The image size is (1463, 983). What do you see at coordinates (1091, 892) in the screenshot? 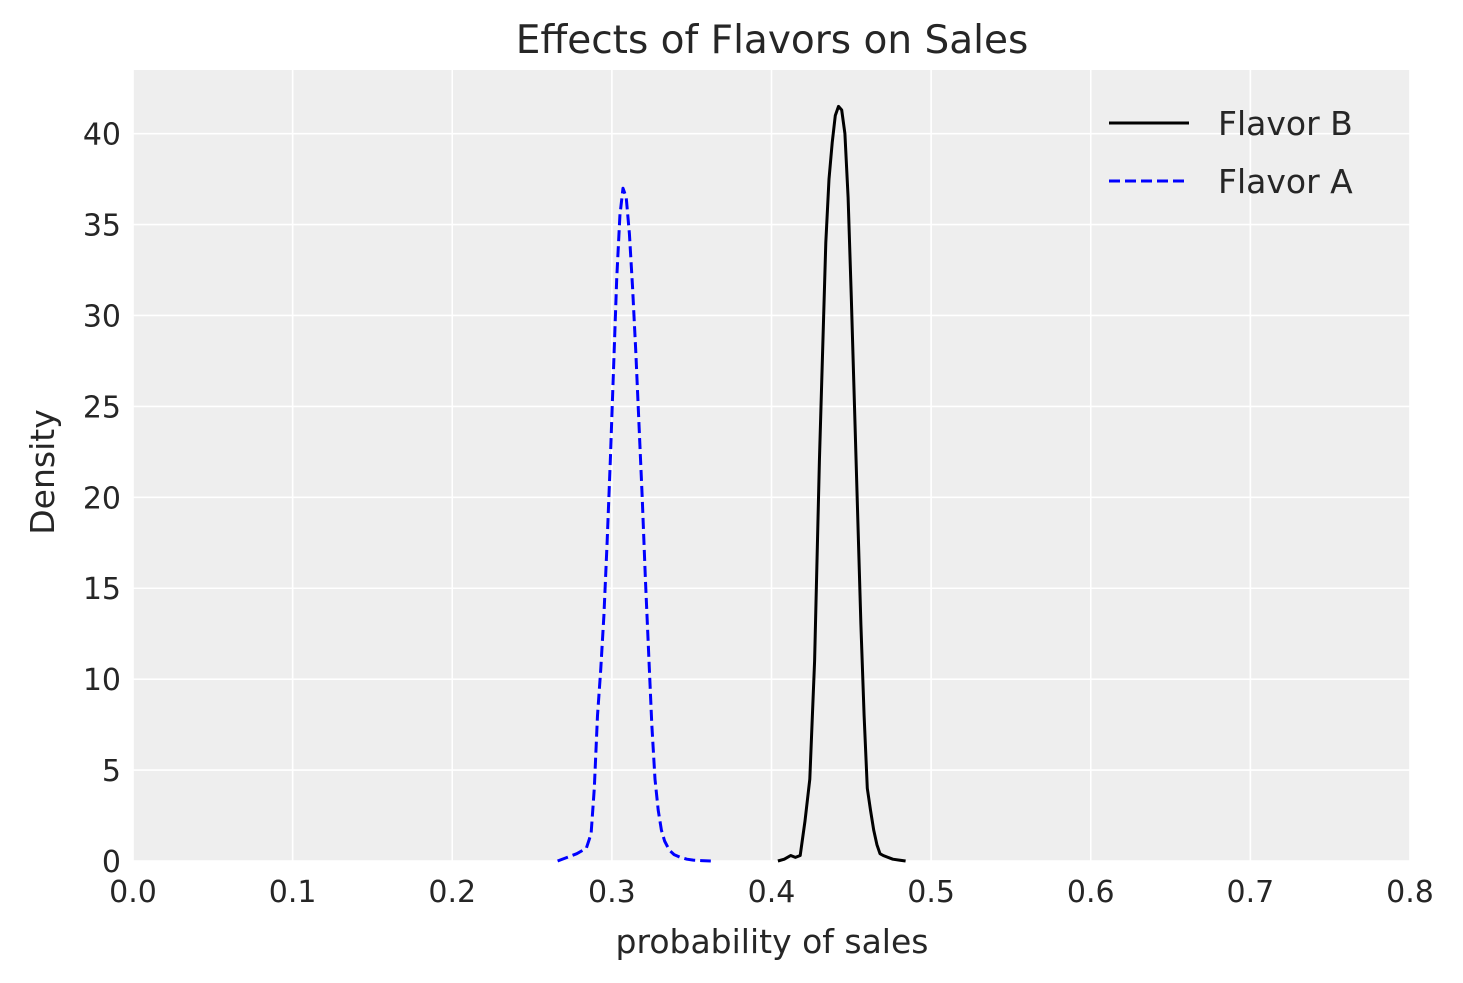
I see `x-tick-label: 0.6` at bounding box center [1091, 892].